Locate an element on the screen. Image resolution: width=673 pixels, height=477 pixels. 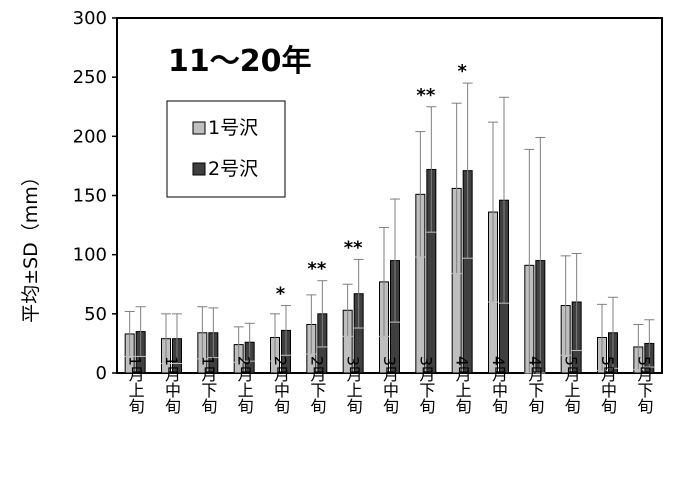
legend-label-series-1: 1号沢 is located at coordinates (233, 128).